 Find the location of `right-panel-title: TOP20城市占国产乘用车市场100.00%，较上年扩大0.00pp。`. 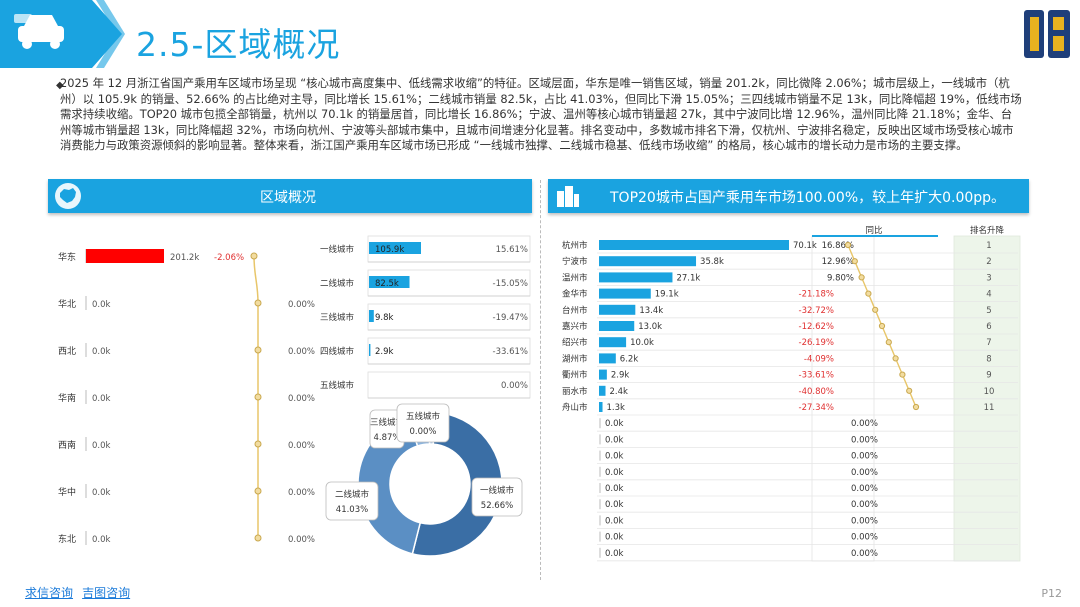

right-panel-title: TOP20城市占国产乘用车市场100.00%，较上年扩大0.00pp。 is located at coordinates (808, 198).